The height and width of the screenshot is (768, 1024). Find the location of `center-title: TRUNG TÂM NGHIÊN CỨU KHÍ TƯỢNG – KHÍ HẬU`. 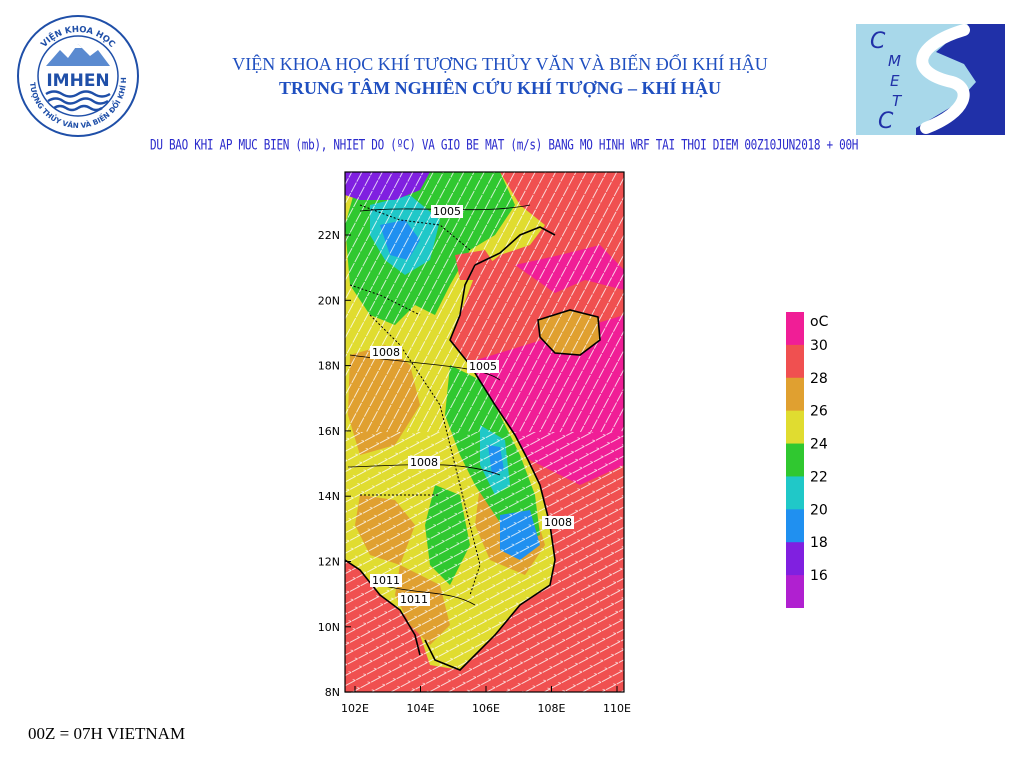

center-title: TRUNG TÂM NGHIÊN CỨU KHÍ TƯỢNG – KHÍ HẬU is located at coordinates (500, 88).